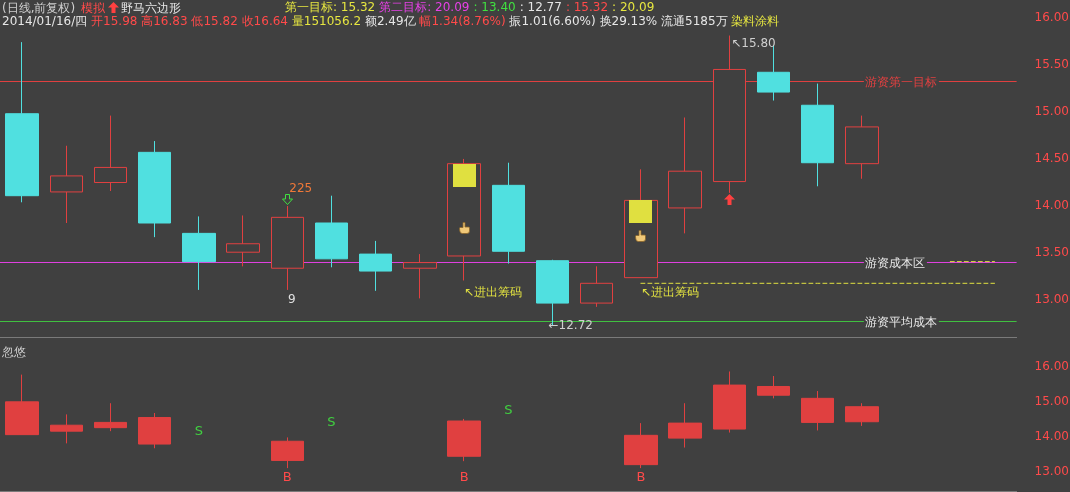  What do you see at coordinates (330, 7) in the screenshot?
I see `text: 第一目标: 15.32` at bounding box center [330, 7].